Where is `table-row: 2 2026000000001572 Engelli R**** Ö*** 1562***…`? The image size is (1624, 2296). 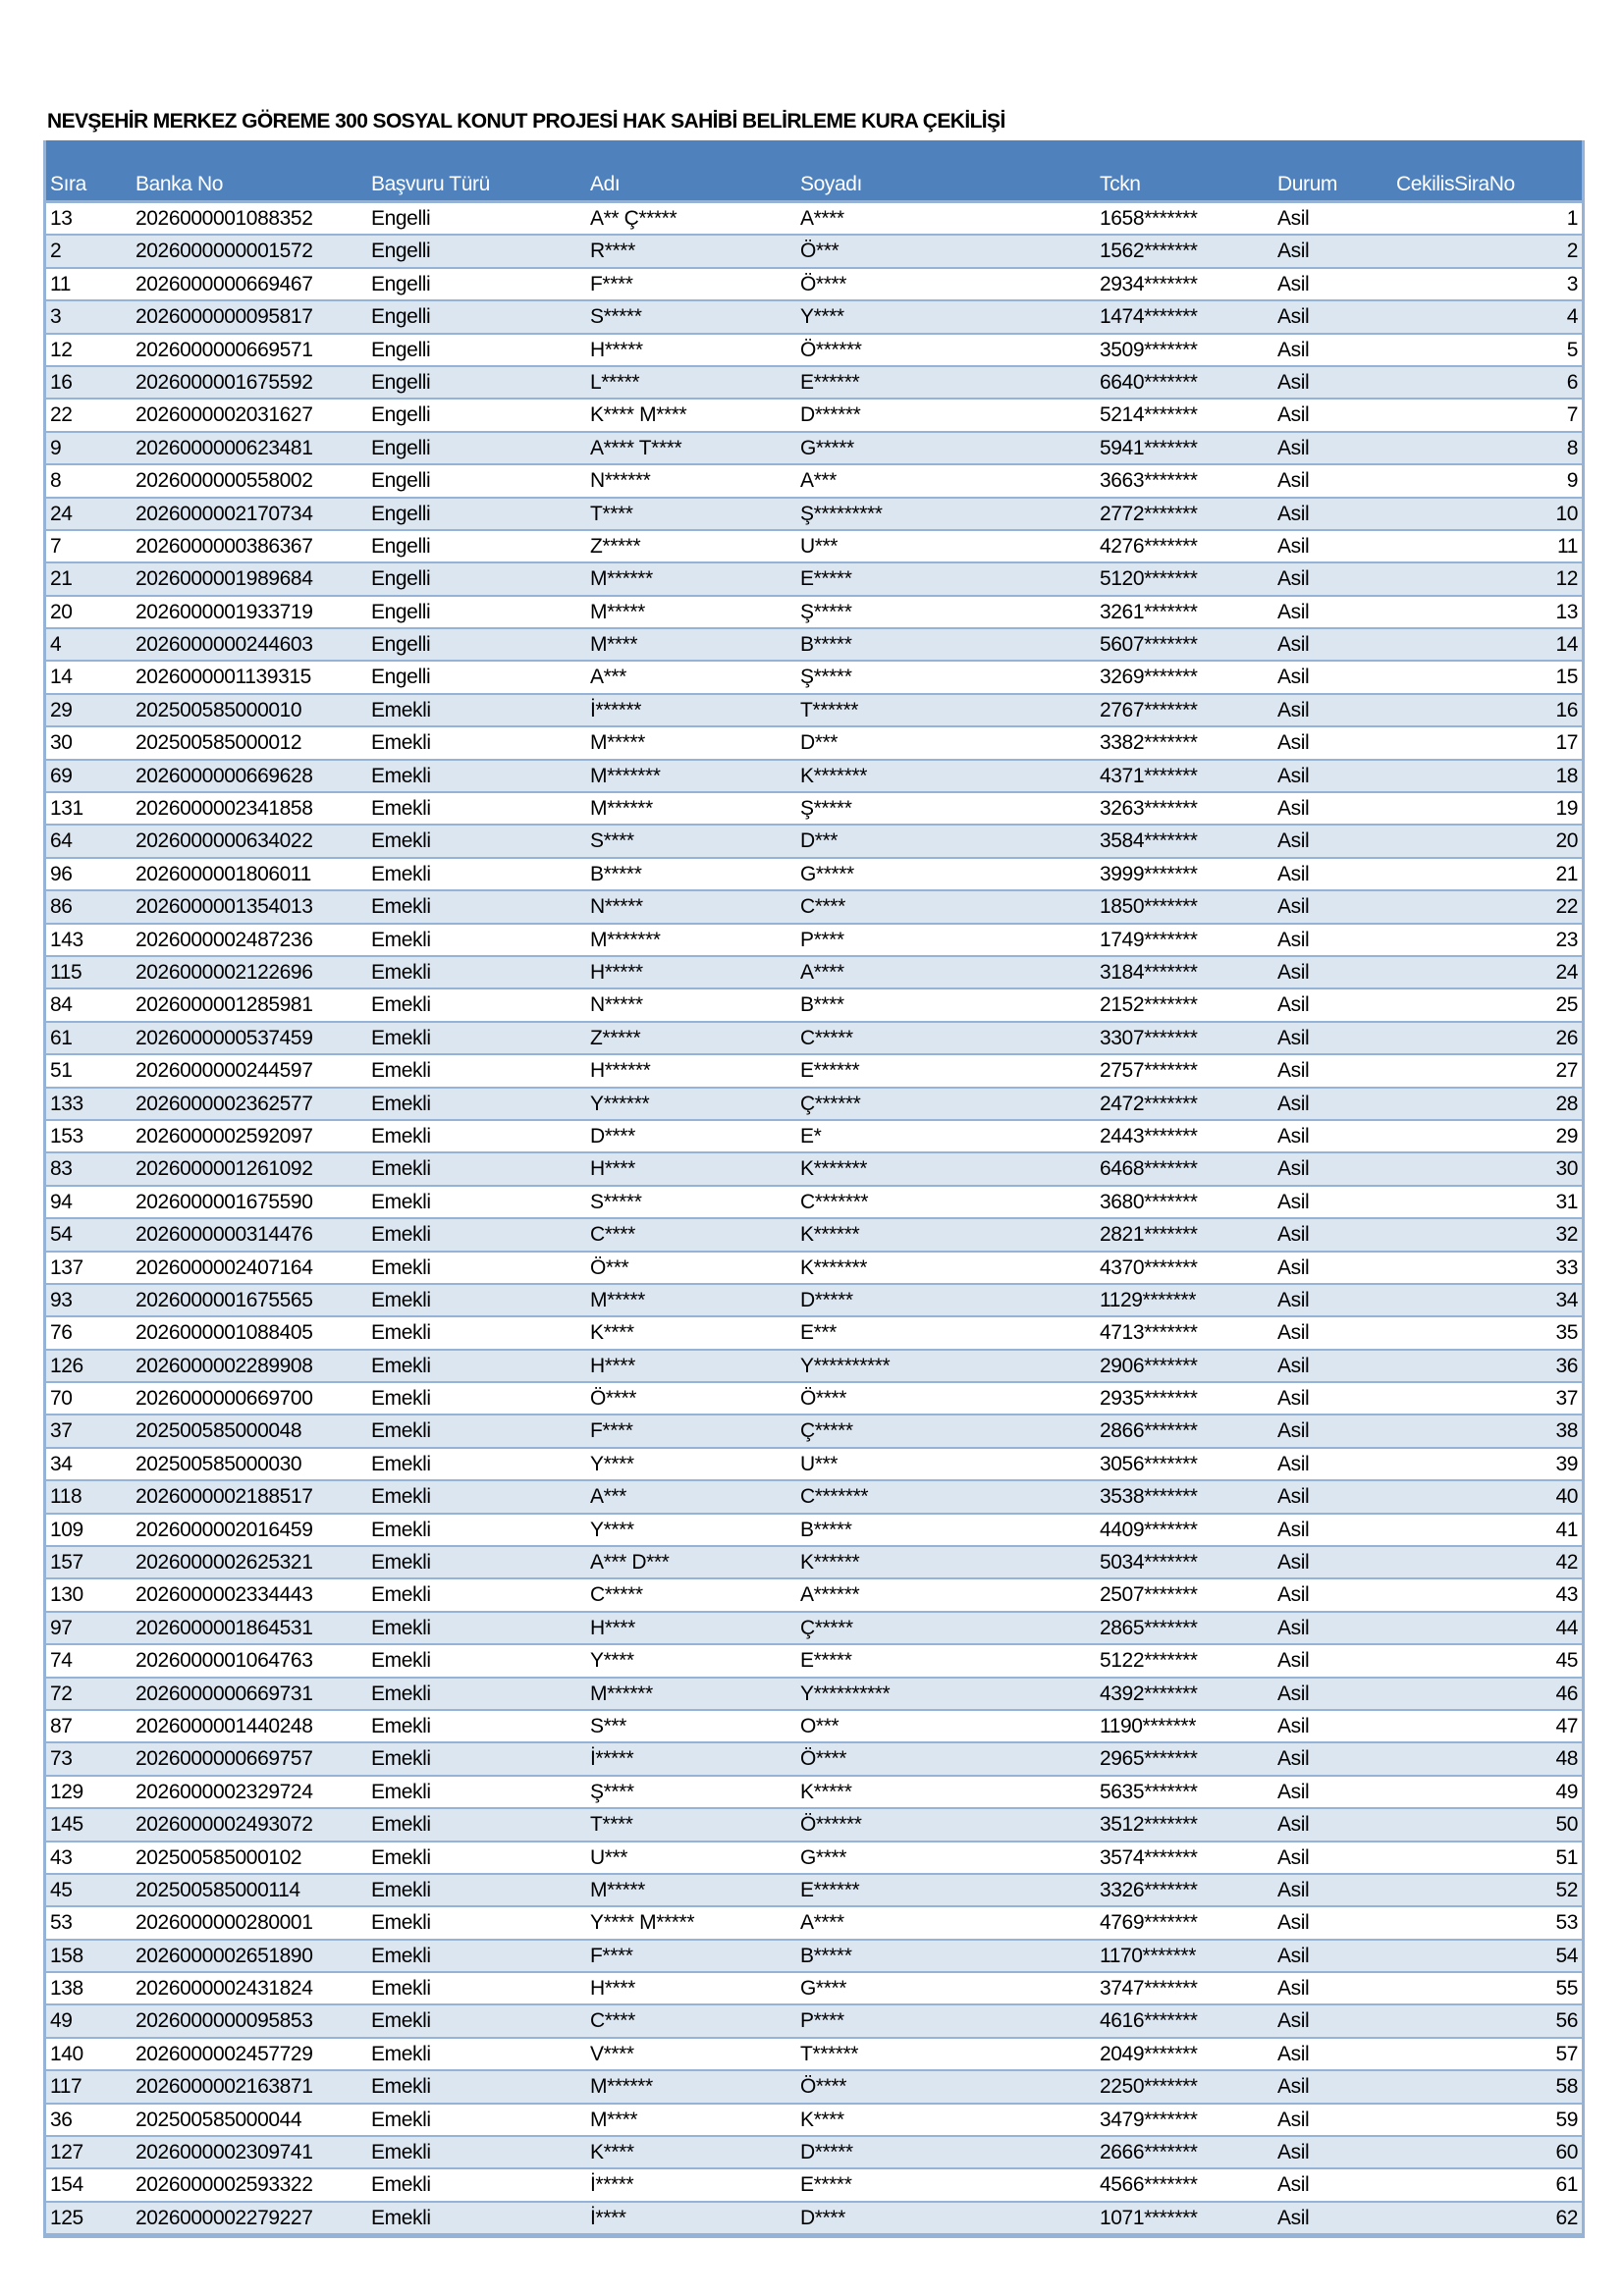
table-row: 2 2026000000001572 Engelli R**** Ö*** 1562***… is located at coordinates (814, 252).